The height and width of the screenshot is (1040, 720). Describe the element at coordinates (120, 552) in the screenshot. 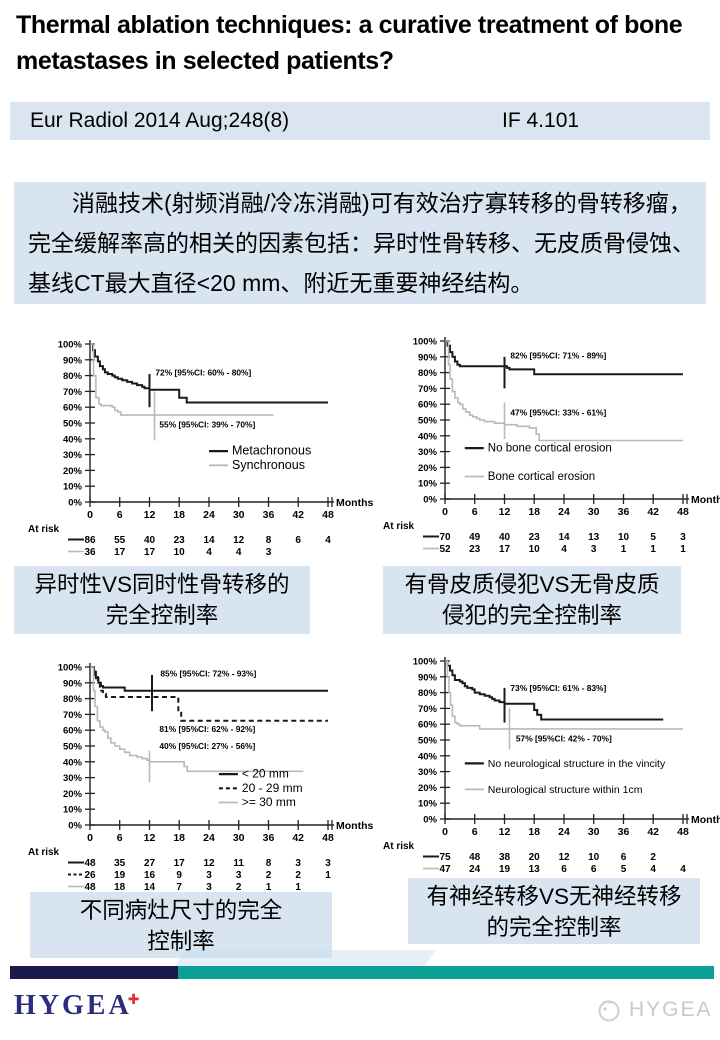

I see `svg-text: 17` at that location.